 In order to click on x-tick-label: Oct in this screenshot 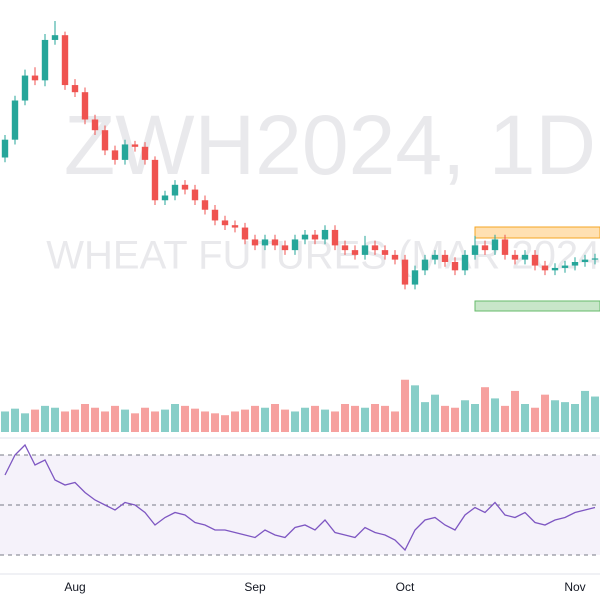, I will do `click(405, 587)`.